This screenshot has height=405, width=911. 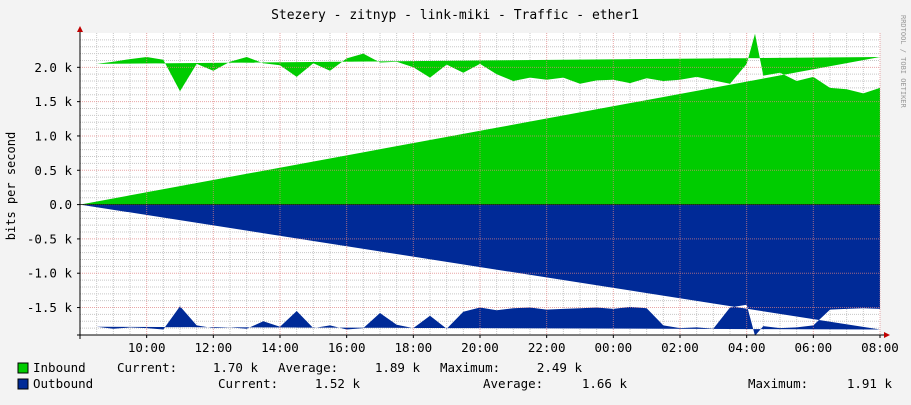 I want to click on y-tick-label: 0.5 k, so click(x=53, y=170).